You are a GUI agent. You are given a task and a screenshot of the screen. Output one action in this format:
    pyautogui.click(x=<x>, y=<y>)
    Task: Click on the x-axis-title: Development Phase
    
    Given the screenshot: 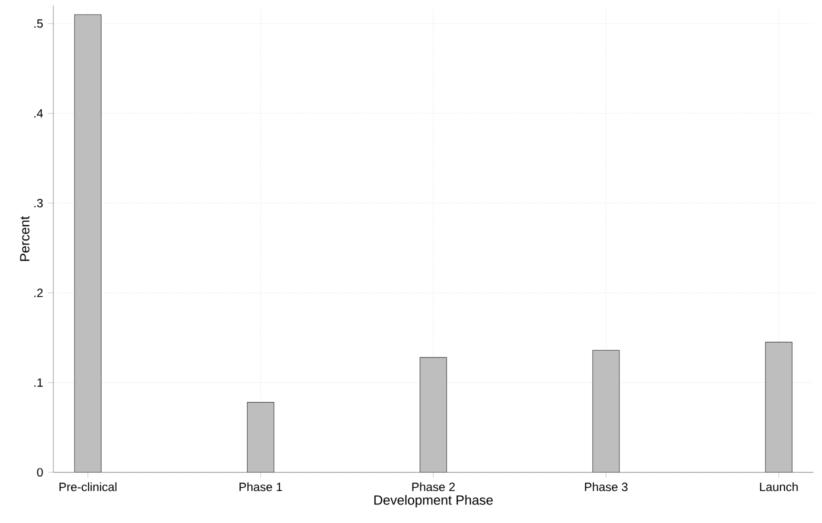 What is the action you would take?
    pyautogui.click(x=433, y=501)
    